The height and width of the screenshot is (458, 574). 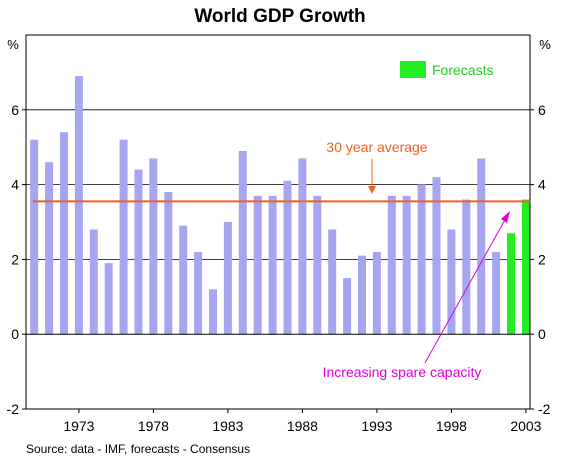 I want to click on y-tick-label-right: 0, so click(x=542, y=334).